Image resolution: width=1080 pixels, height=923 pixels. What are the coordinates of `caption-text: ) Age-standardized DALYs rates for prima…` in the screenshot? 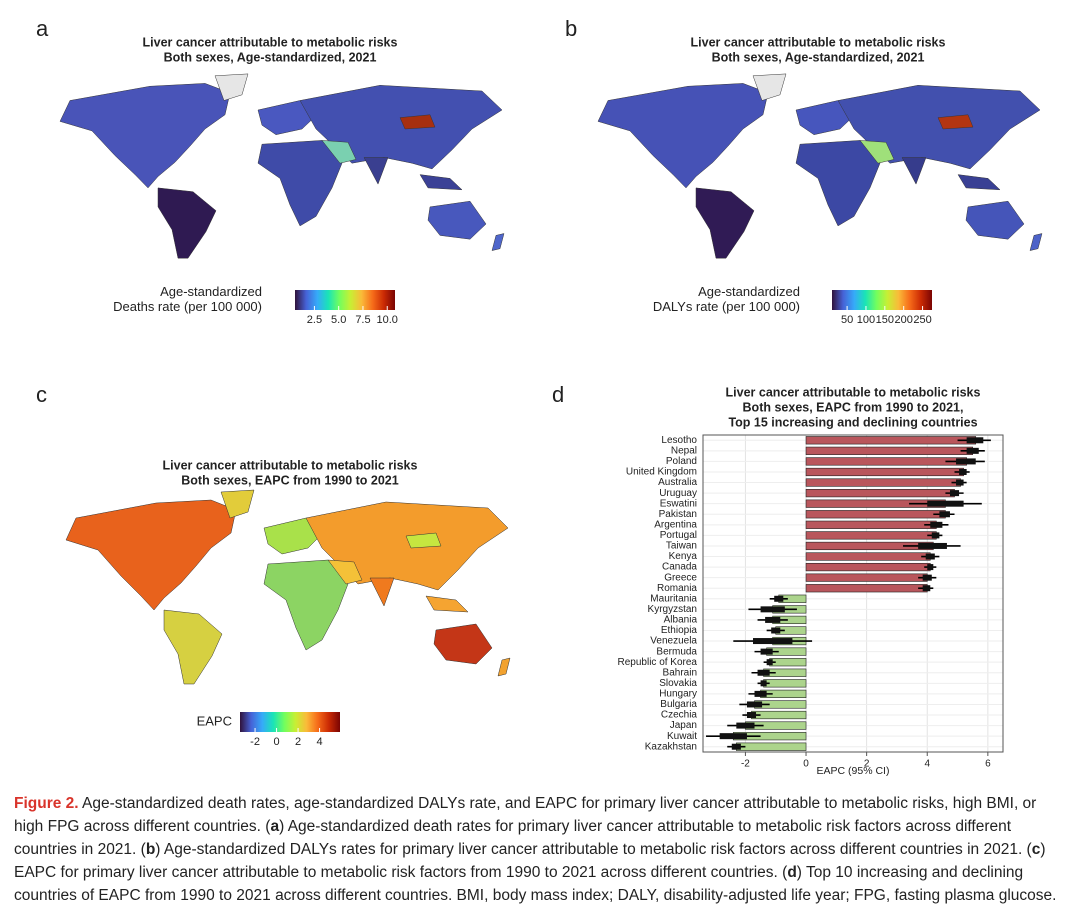 It's located at (593, 849).